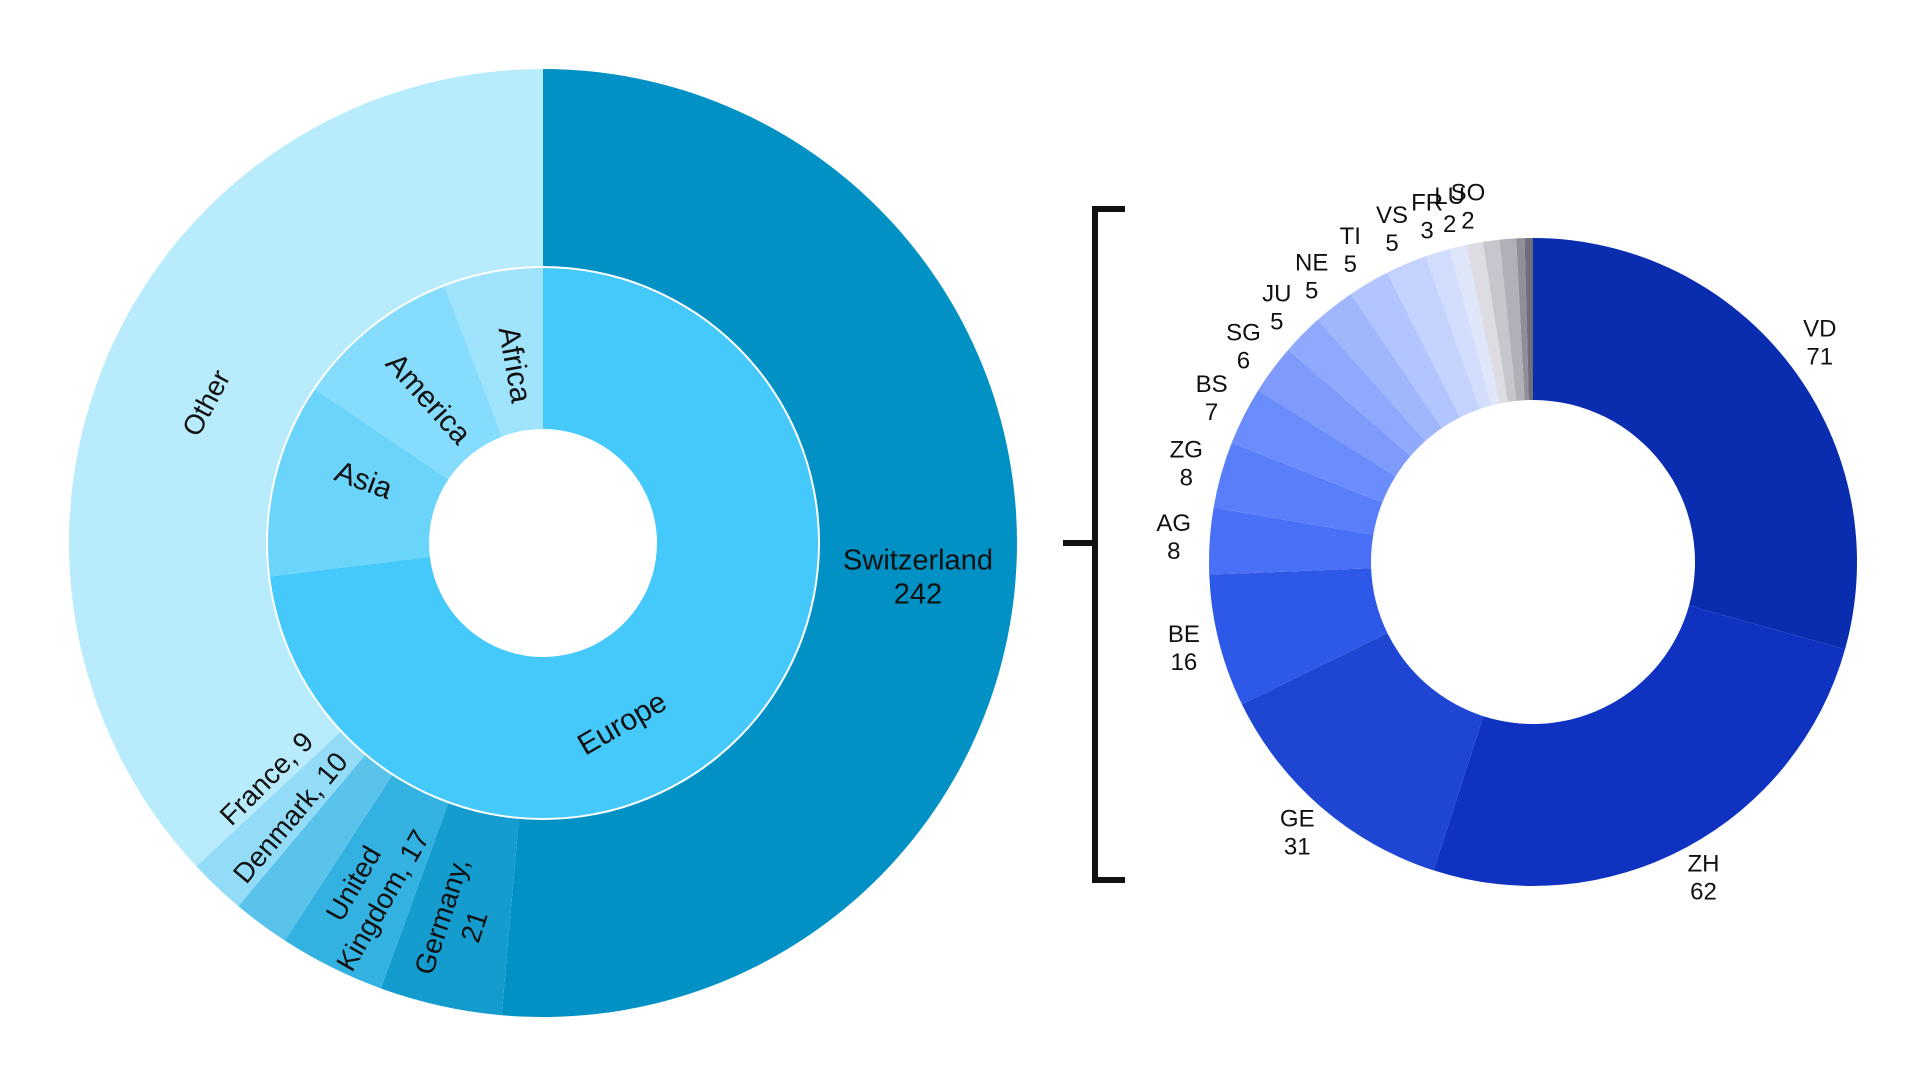 The height and width of the screenshot is (1085, 1920). Describe the element at coordinates (316, 847) in the screenshot. I see `outer-slice-denmark` at that location.